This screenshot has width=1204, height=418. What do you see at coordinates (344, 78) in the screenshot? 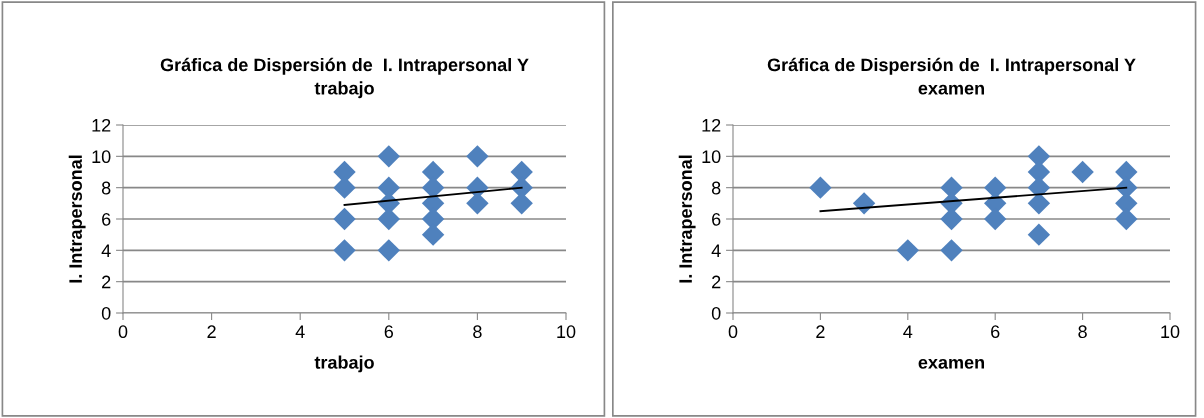
I see `chart-title: Gráfica de Dispersión de I. Intrapersonal Y trabajo` at bounding box center [344, 78].